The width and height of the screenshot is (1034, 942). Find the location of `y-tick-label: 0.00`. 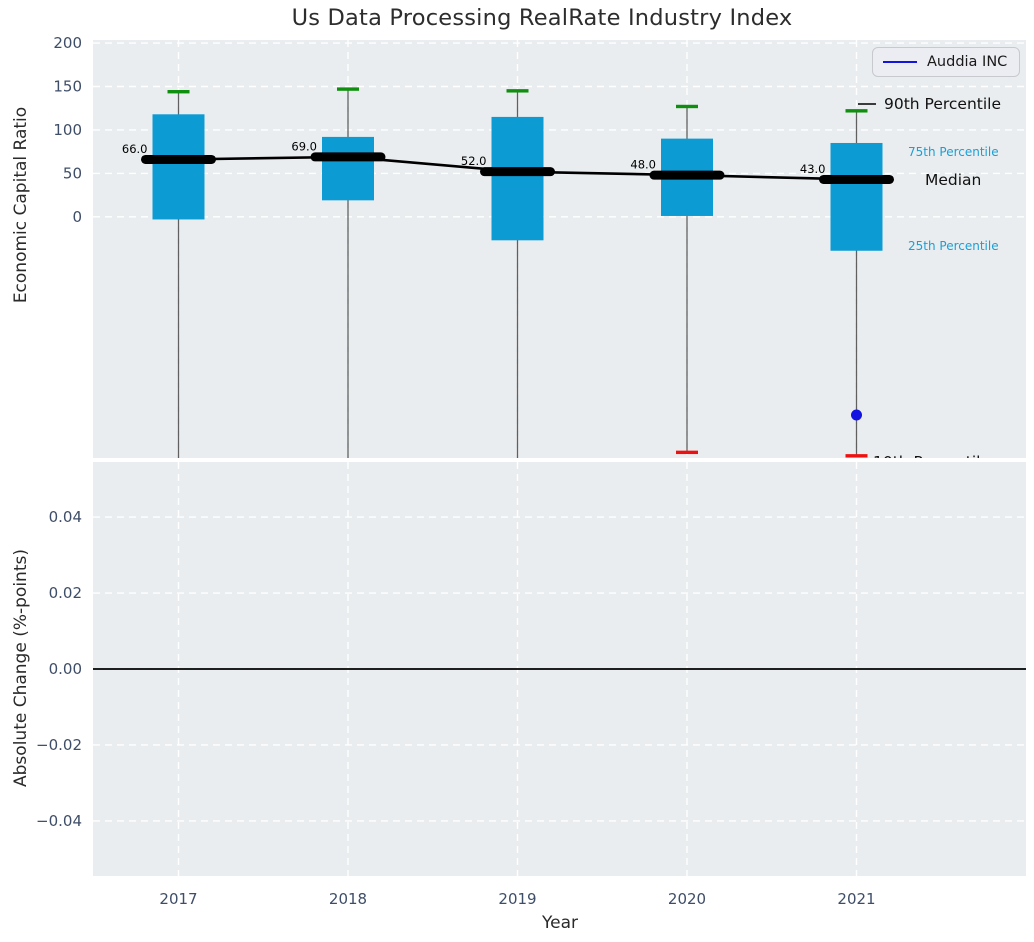

y-tick-label: 0.00 is located at coordinates (65, 669).